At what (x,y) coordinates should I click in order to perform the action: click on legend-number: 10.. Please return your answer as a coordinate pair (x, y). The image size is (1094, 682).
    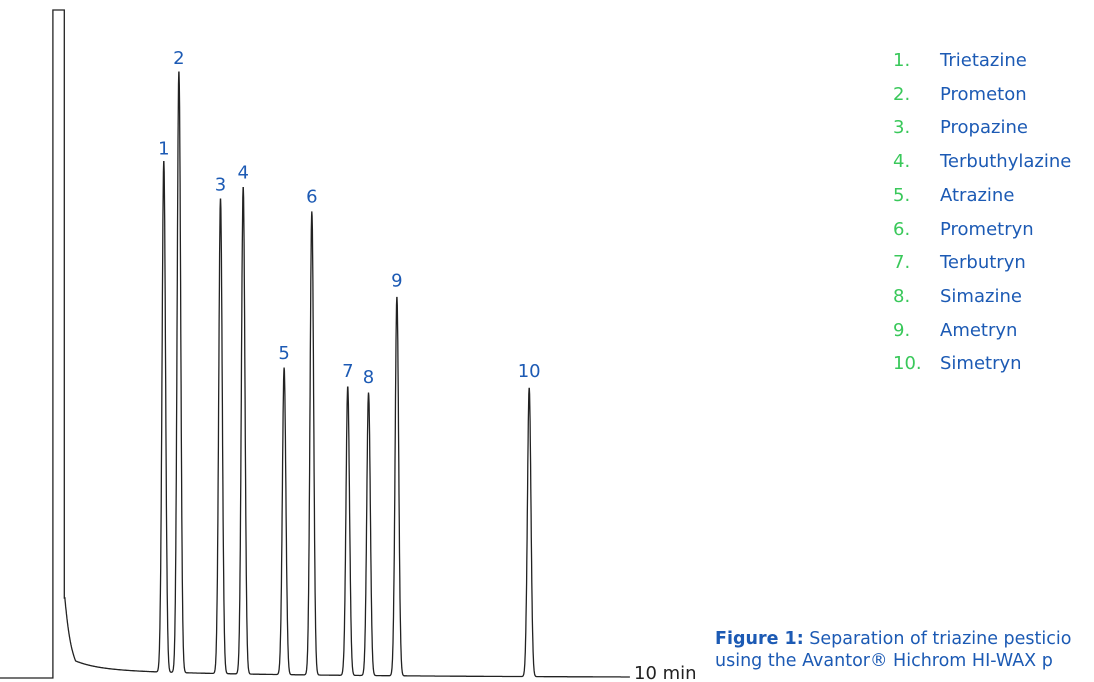
    Looking at the image, I should click on (907, 364).